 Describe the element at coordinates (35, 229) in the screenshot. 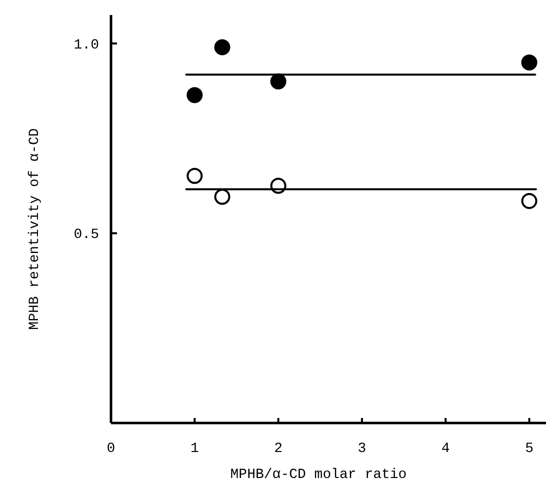

I see `y-axis-title: MPHB retentivity of α-CD` at that location.